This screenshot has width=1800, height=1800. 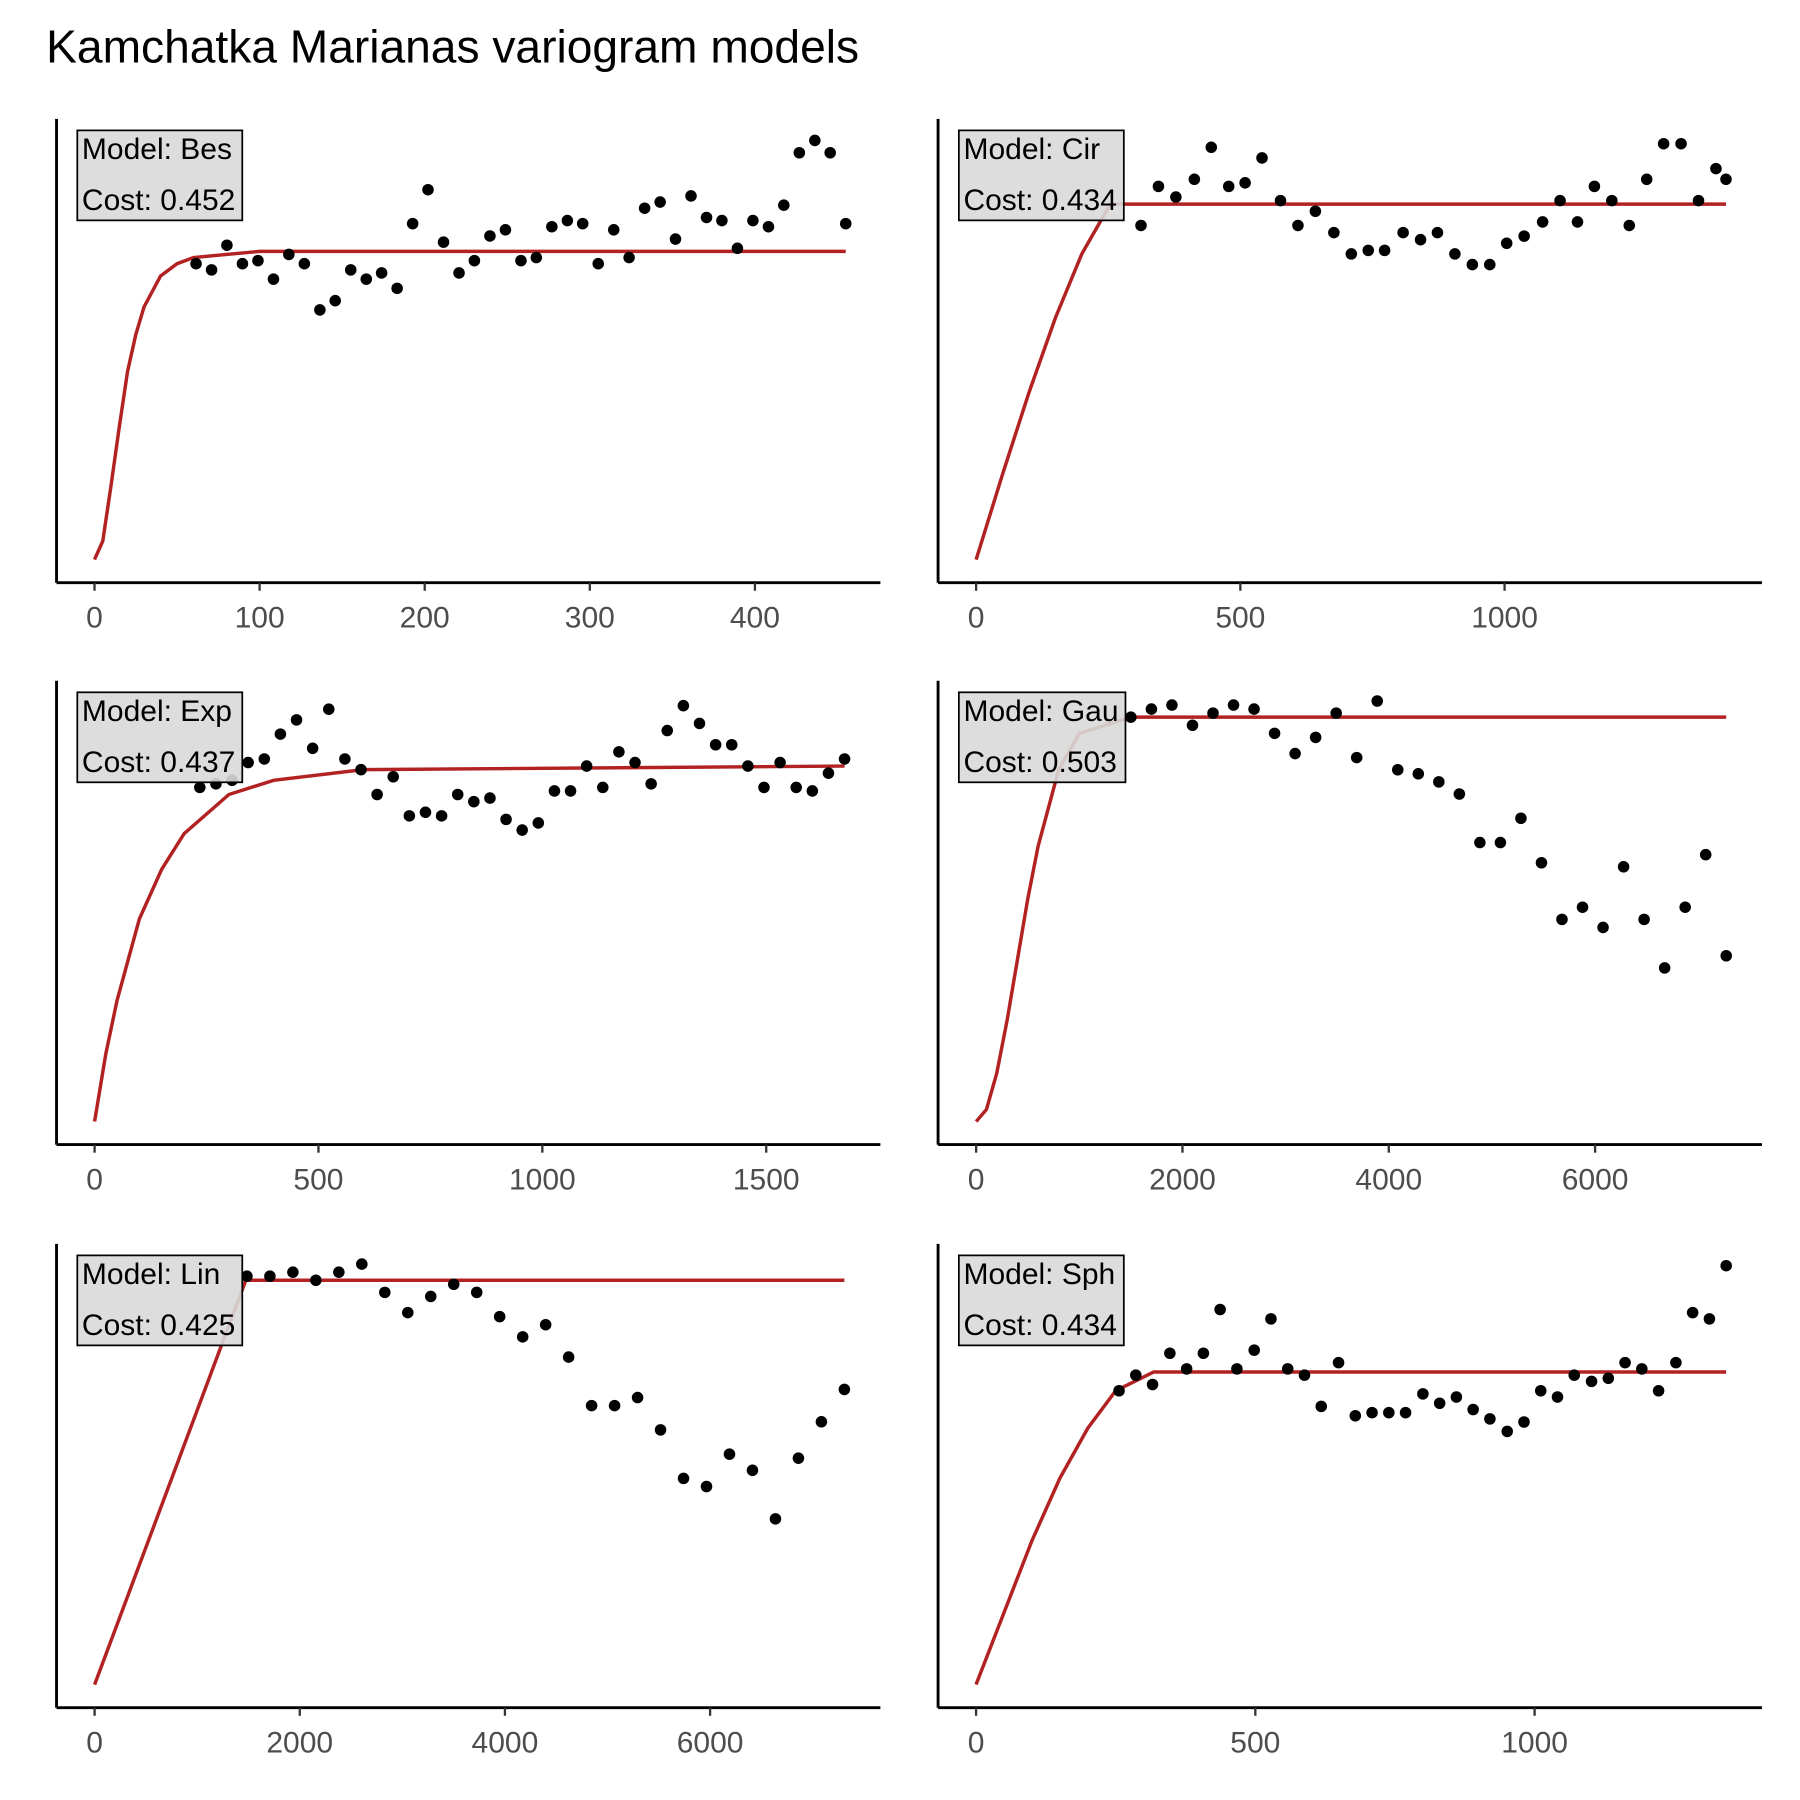 What do you see at coordinates (1255, 1743) in the screenshot?
I see `x-tick-label: 500` at bounding box center [1255, 1743].